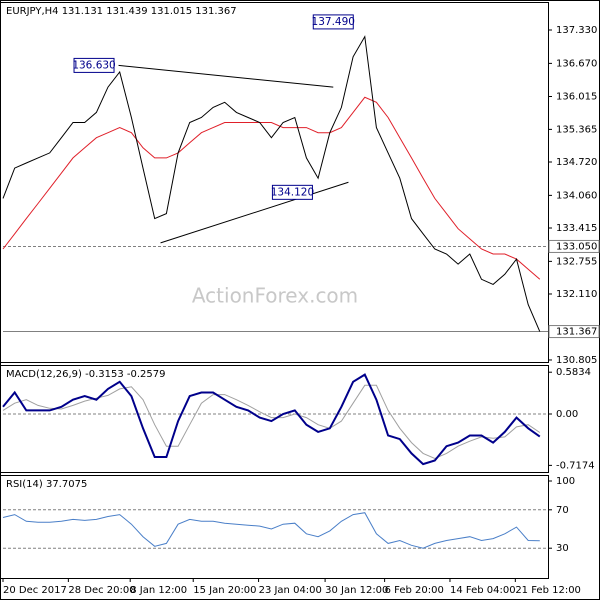  I want to click on x-tick-label: 6 Feb 20:00, so click(414, 590).